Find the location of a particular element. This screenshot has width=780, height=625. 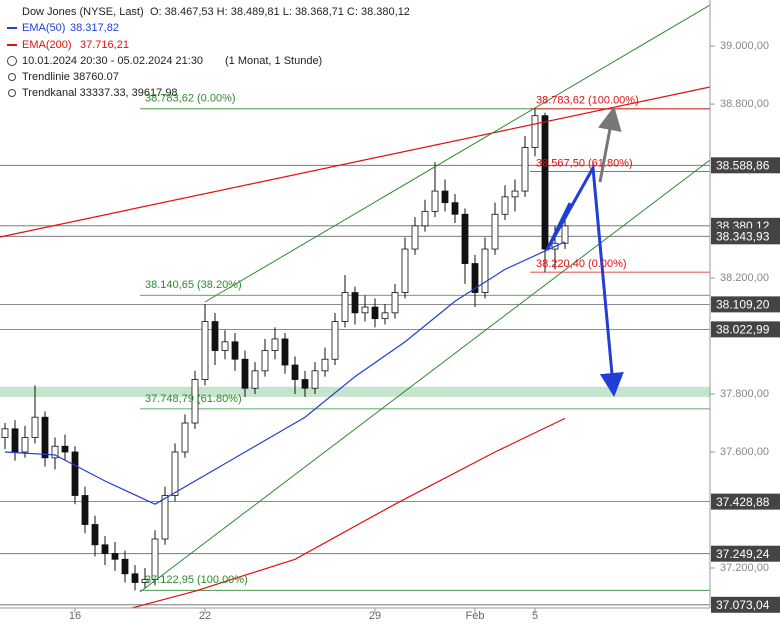

level-label: 37.428,88 is located at coordinates (743, 502).